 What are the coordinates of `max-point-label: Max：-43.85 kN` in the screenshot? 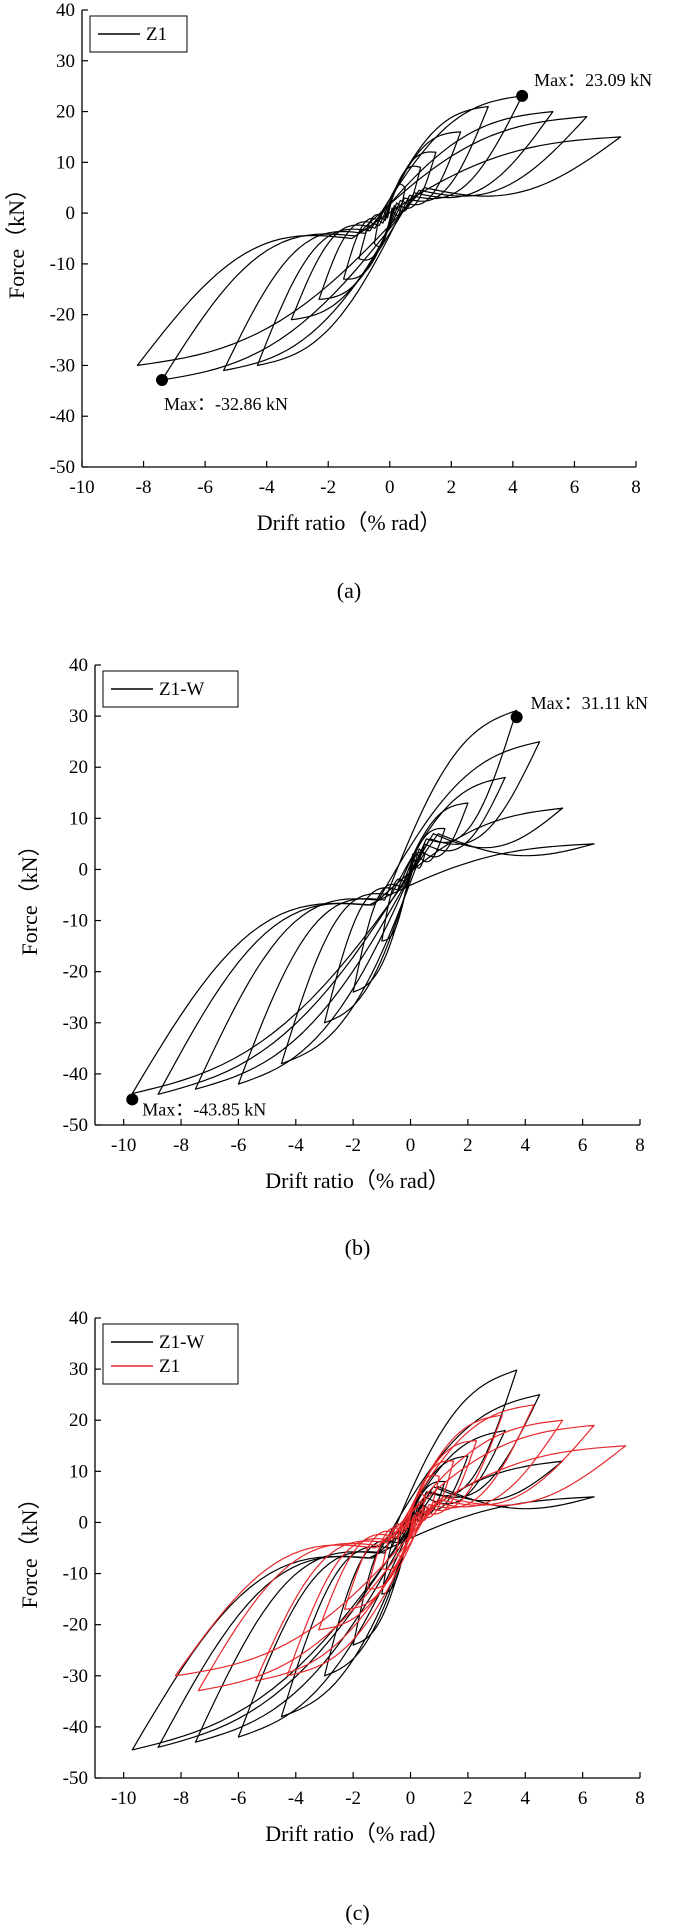 It's located at (204, 1109).